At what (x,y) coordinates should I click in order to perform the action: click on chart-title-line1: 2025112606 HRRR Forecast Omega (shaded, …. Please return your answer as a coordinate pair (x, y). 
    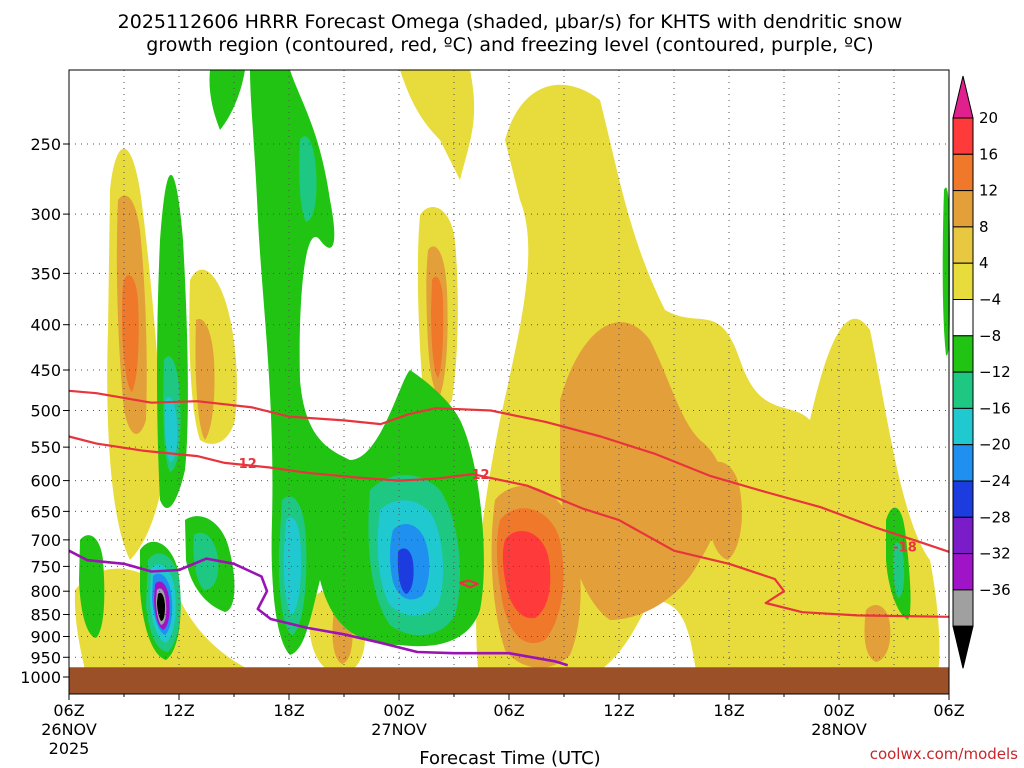
    Looking at the image, I should click on (510, 22).